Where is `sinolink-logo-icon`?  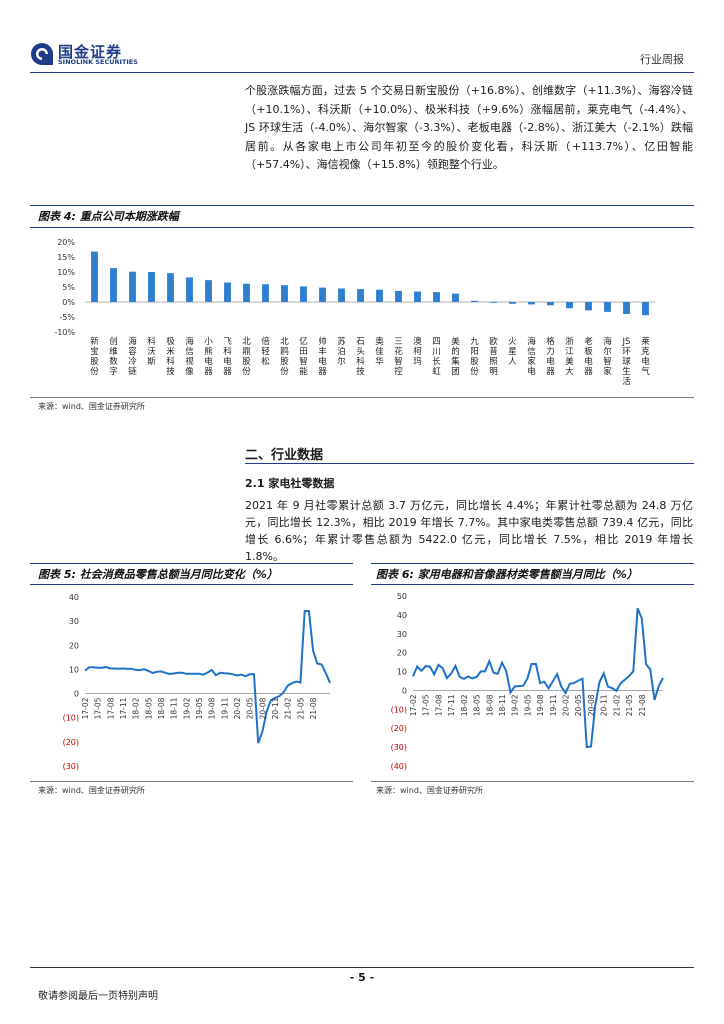 sinolink-logo-icon is located at coordinates (42, 54).